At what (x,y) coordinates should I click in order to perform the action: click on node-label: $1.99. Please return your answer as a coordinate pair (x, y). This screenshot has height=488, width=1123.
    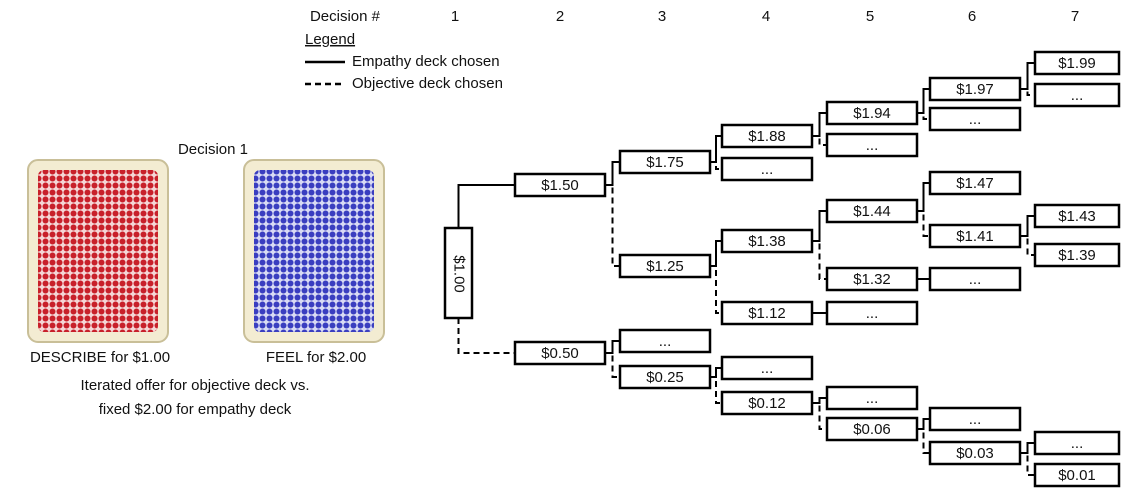
    Looking at the image, I should click on (1077, 63).